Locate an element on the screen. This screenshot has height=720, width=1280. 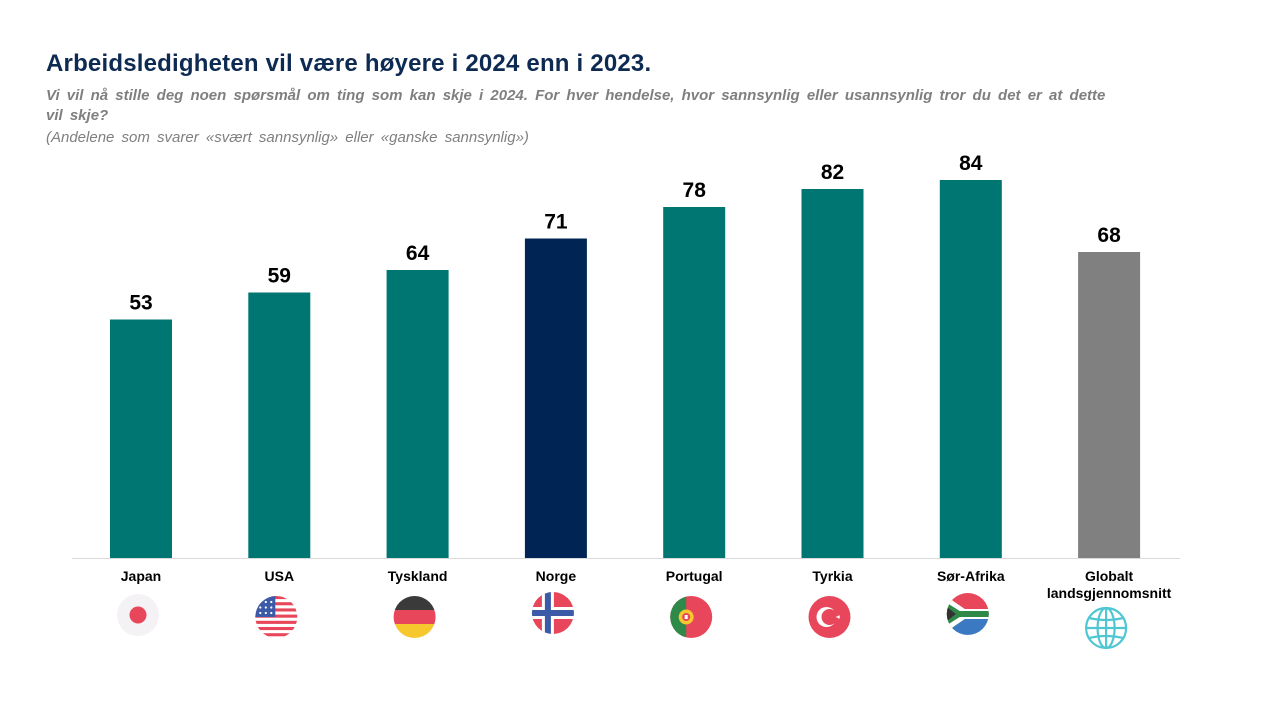
x-tick-label: Globalt landsgjennomsnitt is located at coordinates (1109, 584).